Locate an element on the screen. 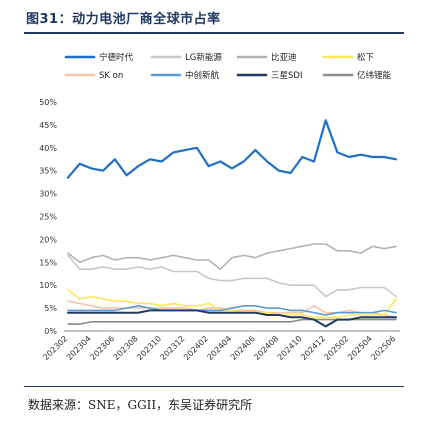  legend-item: LG新能源 is located at coordinates (186, 57).